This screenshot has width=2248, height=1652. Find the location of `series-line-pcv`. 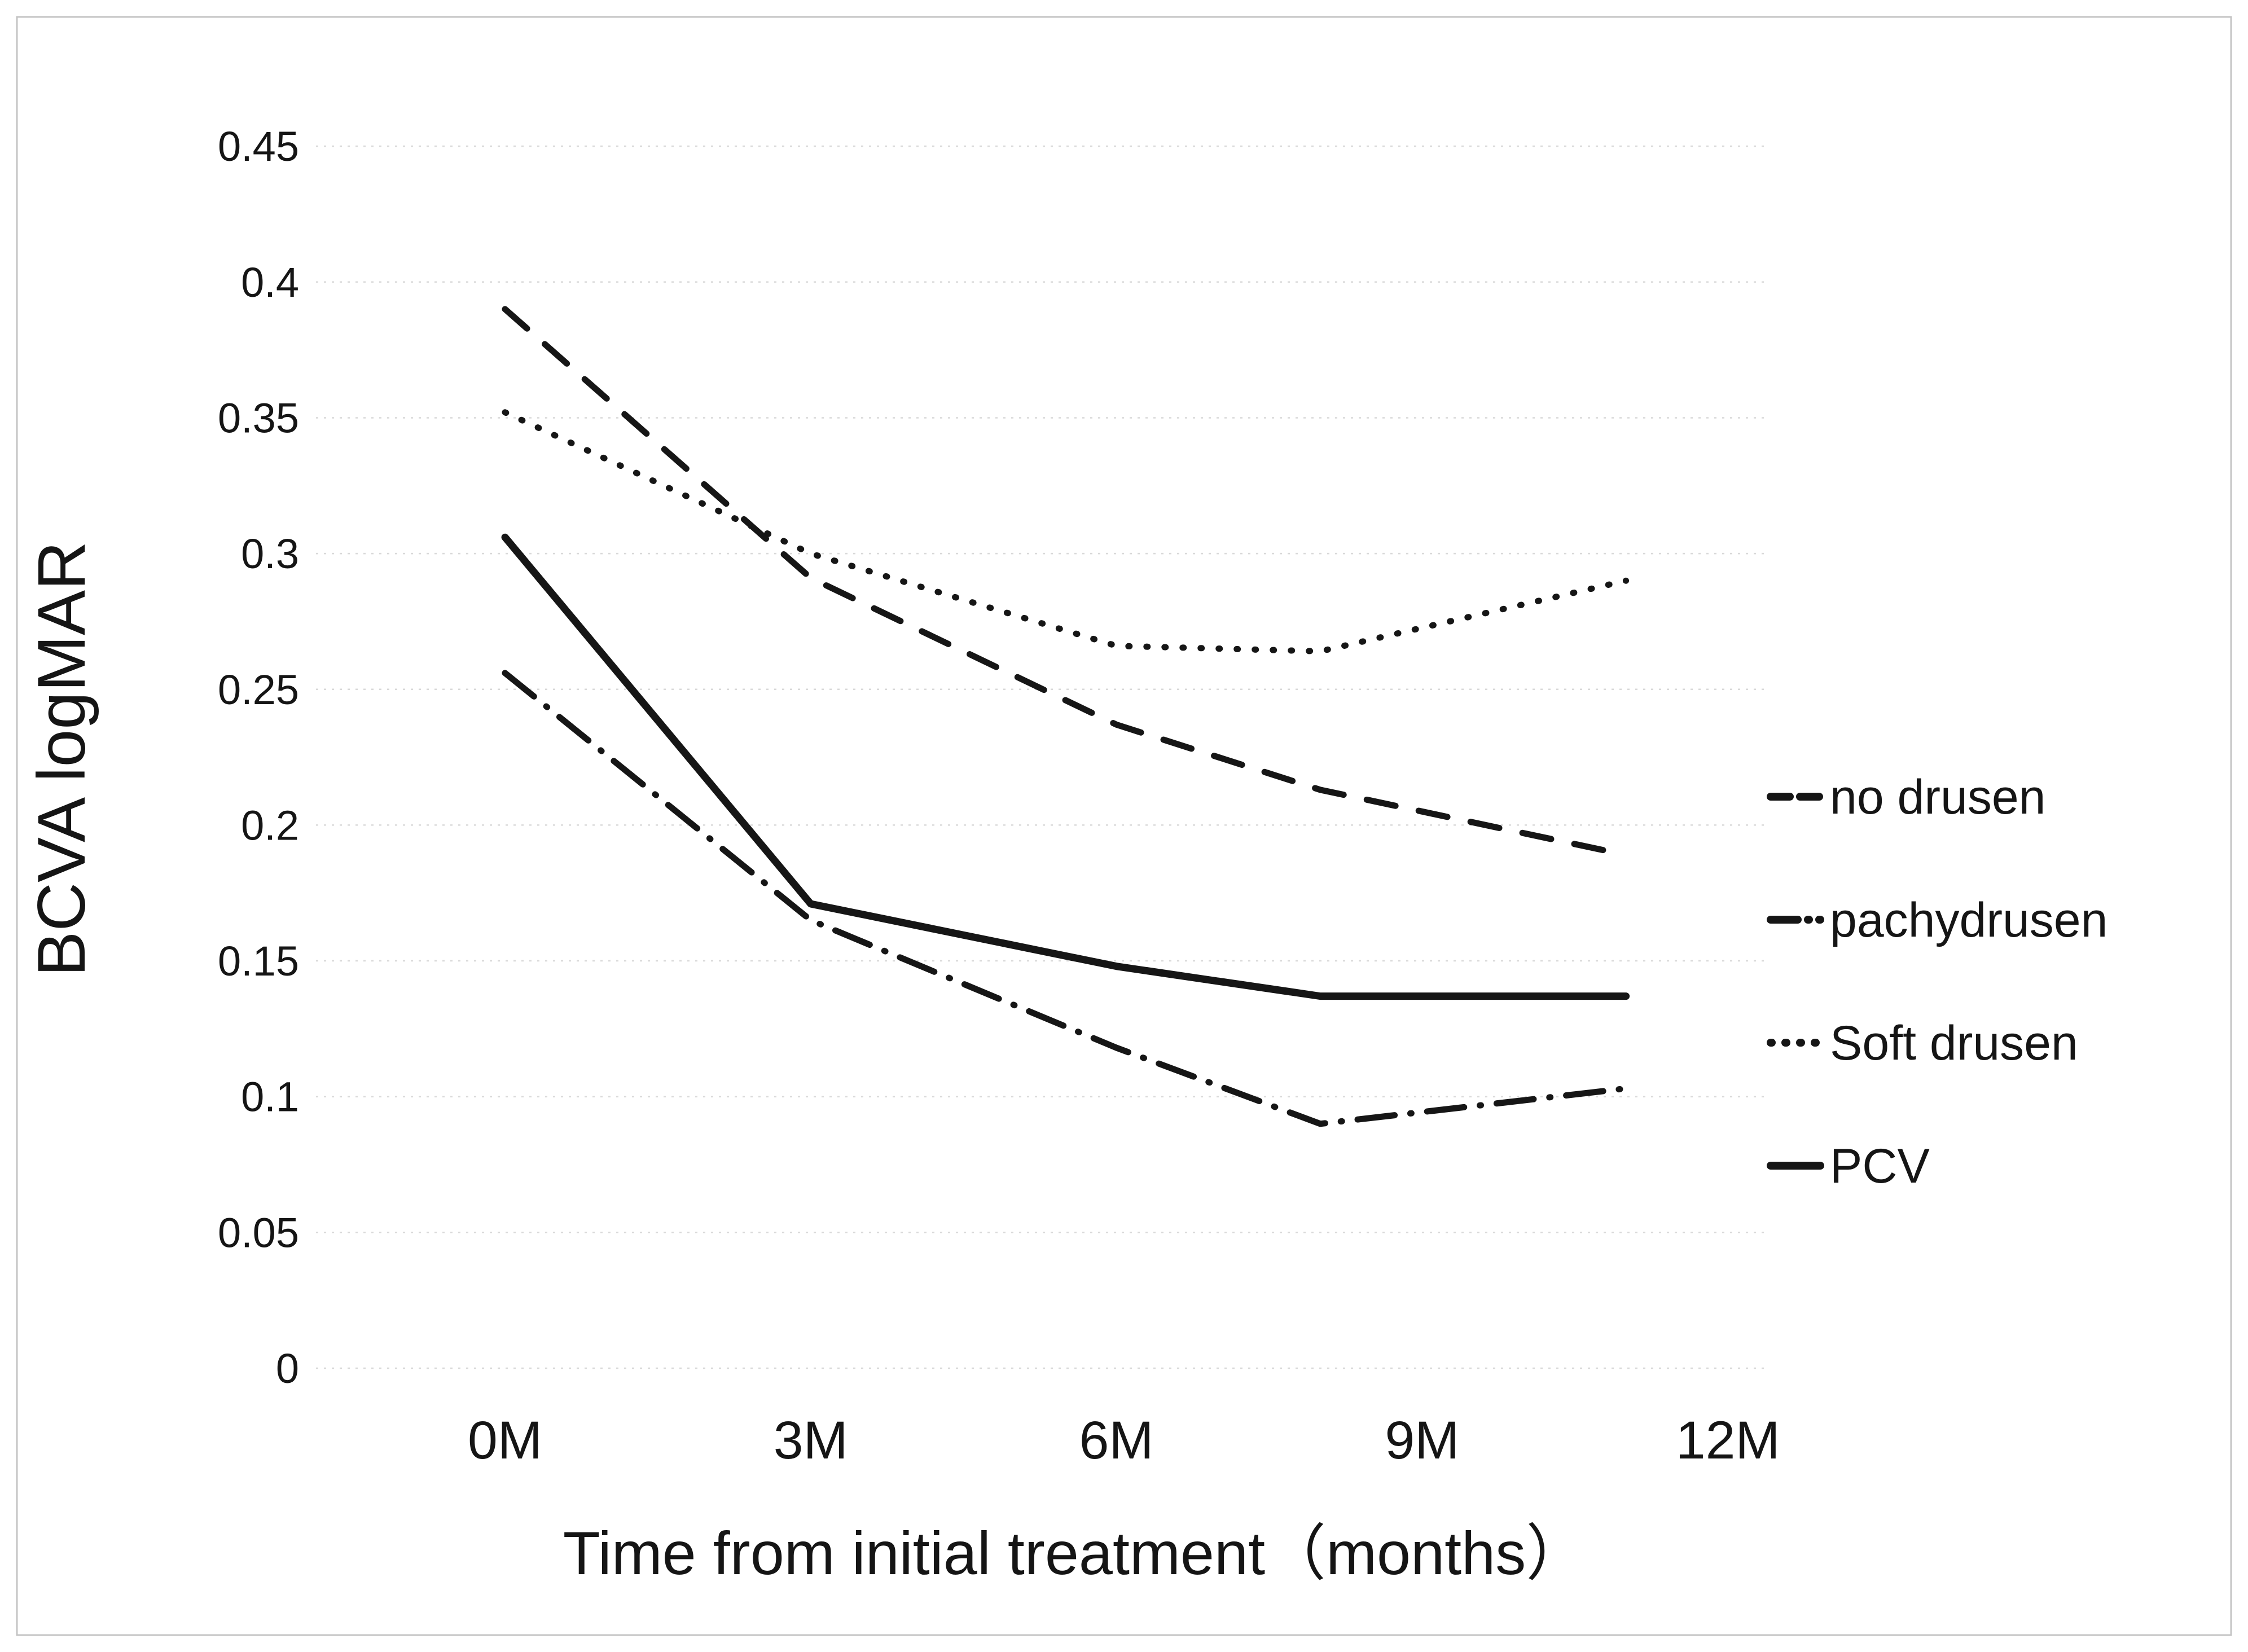

series-line-pcv is located at coordinates (1065, 766).